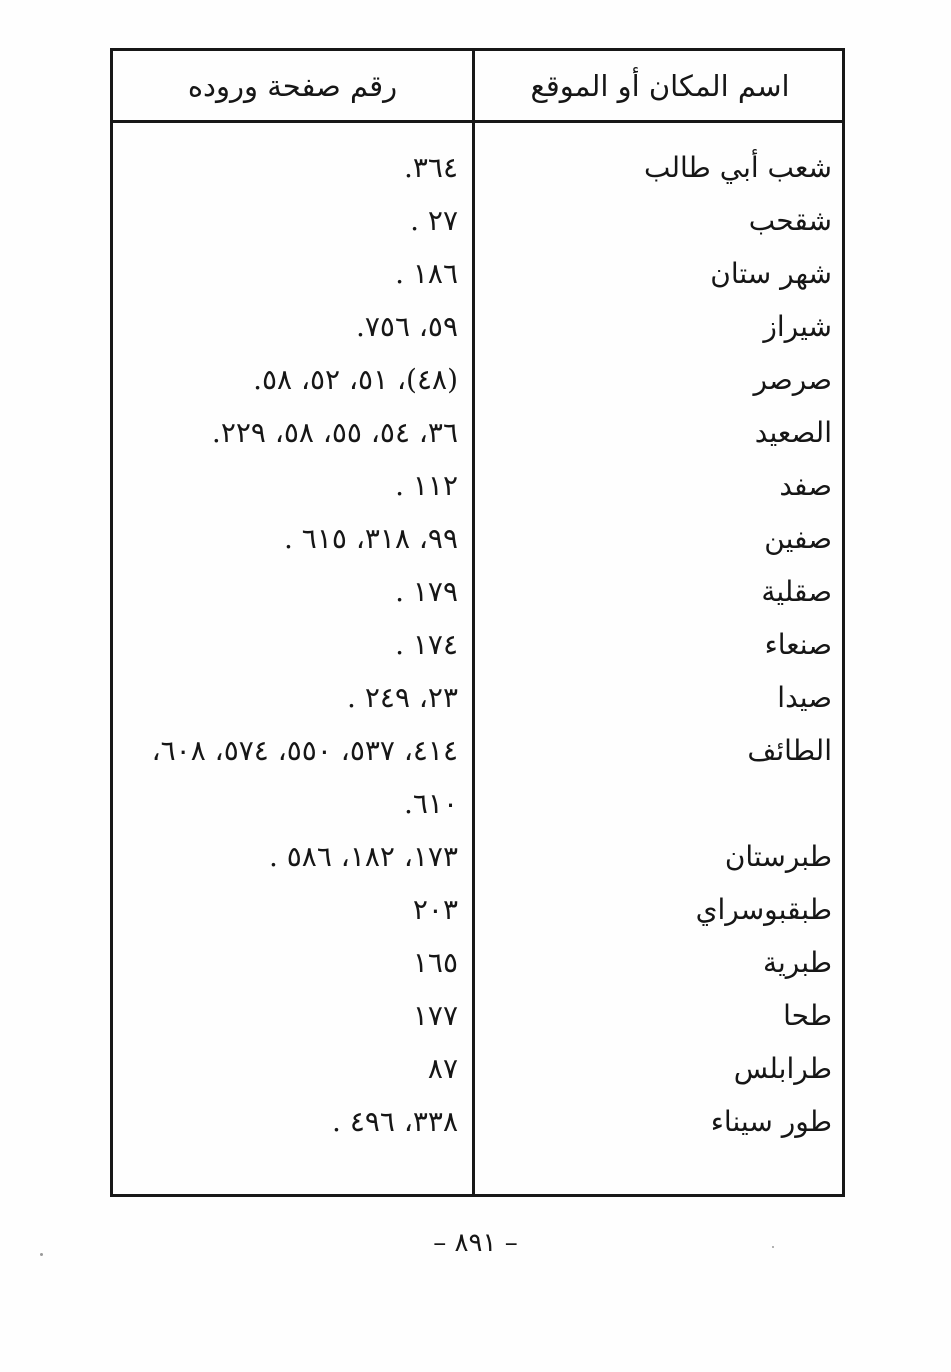 This screenshot has width=951, height=1372. Describe the element at coordinates (477, 1068) in the screenshot. I see `table-row: ٨٧ طرابلس` at that location.